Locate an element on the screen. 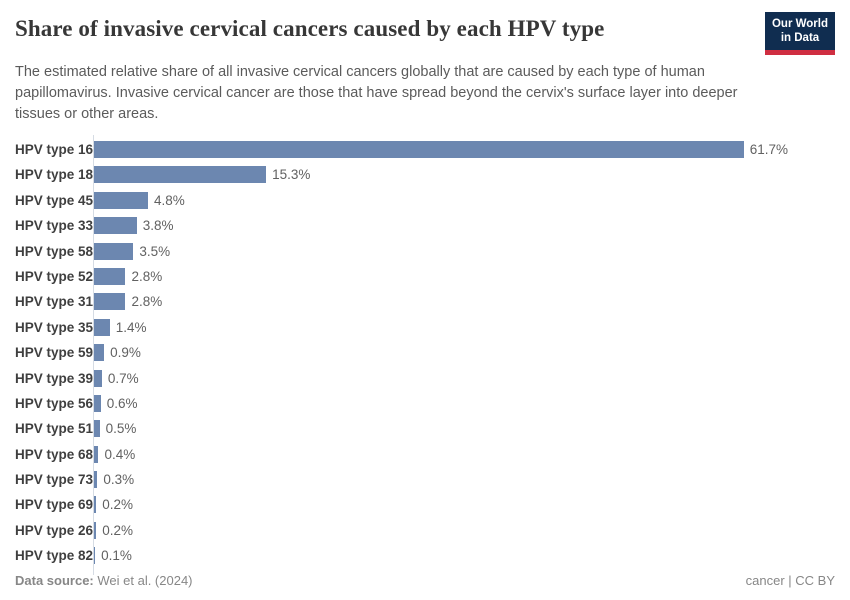 The height and width of the screenshot is (600, 850). bar-track: 0.5% is located at coordinates (441, 429).